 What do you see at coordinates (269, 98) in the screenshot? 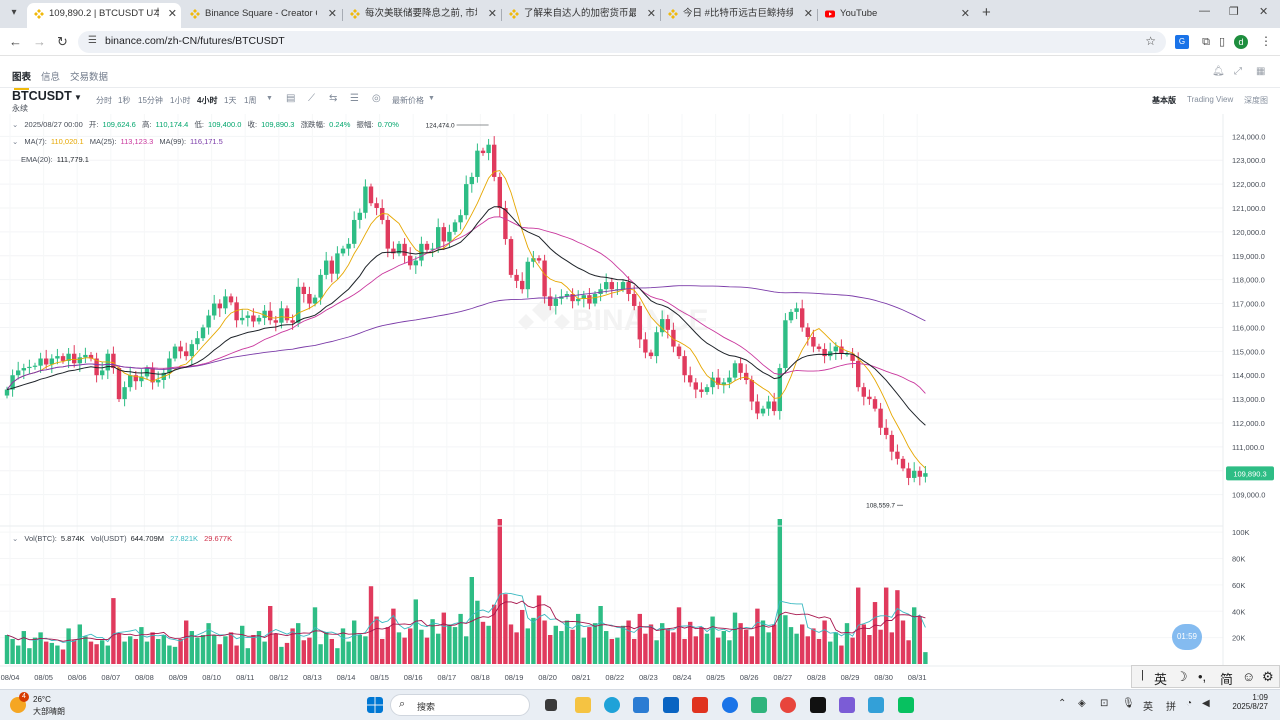
I see `more-intervals-icon: ▼` at bounding box center [269, 98].